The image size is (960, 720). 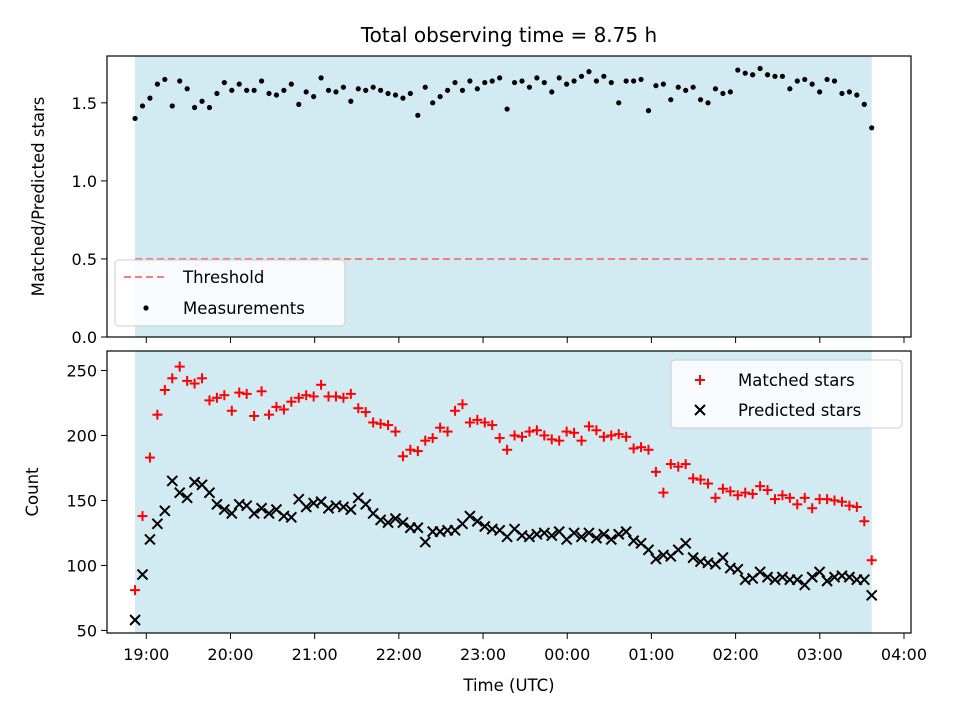 I want to click on legend-matched-label: Matched stars, so click(x=796, y=380).